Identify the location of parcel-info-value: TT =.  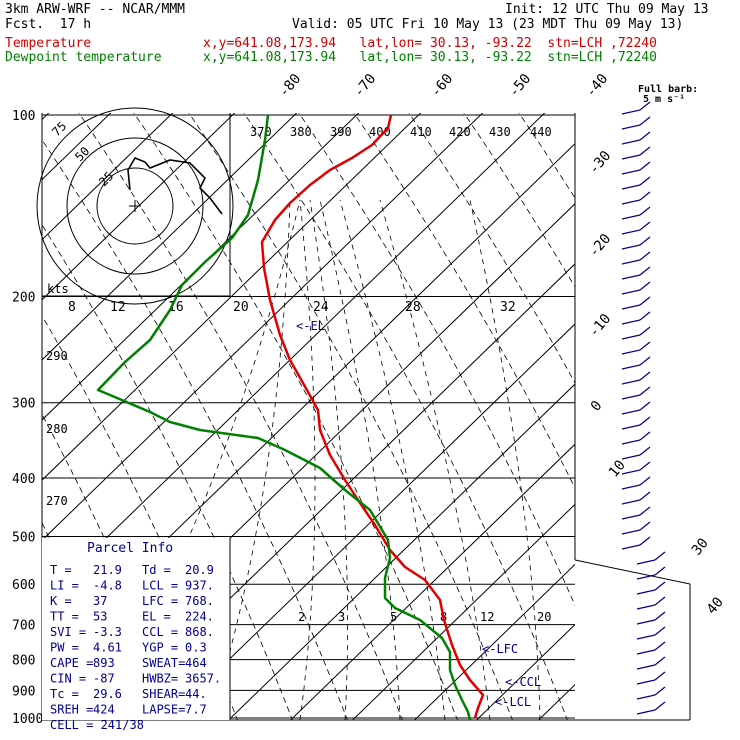
(64, 617).